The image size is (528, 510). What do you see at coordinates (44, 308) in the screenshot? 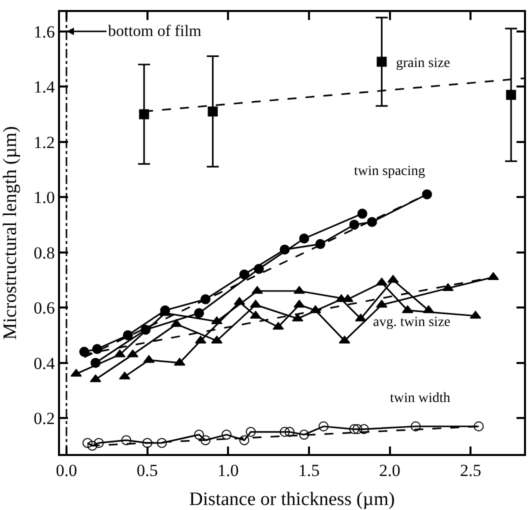
I see `y-tick-label: 0.6` at bounding box center [44, 308].